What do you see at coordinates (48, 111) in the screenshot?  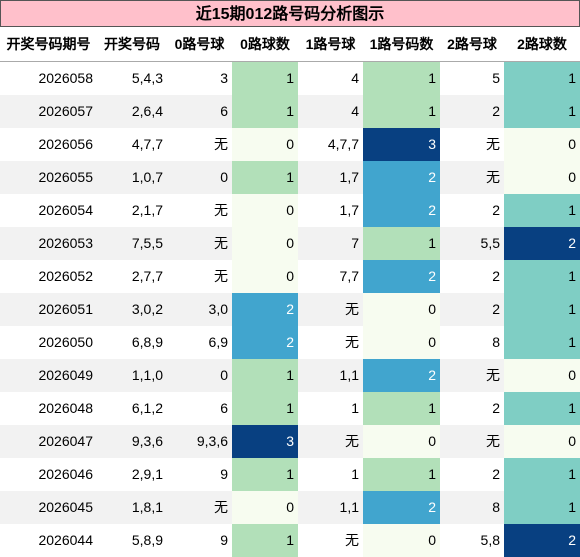 I see `issue-cell: 2026057` at bounding box center [48, 111].